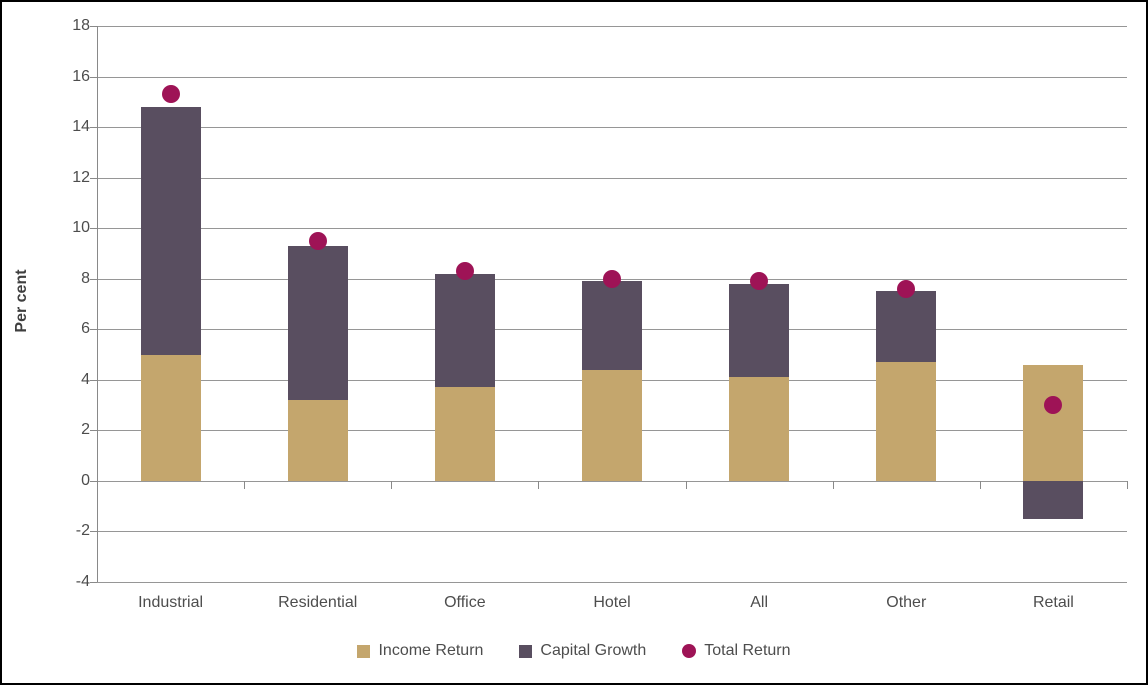 The image size is (1148, 685). Describe the element at coordinates (1053, 602) in the screenshot. I see `x-tick-label: Retail` at that location.